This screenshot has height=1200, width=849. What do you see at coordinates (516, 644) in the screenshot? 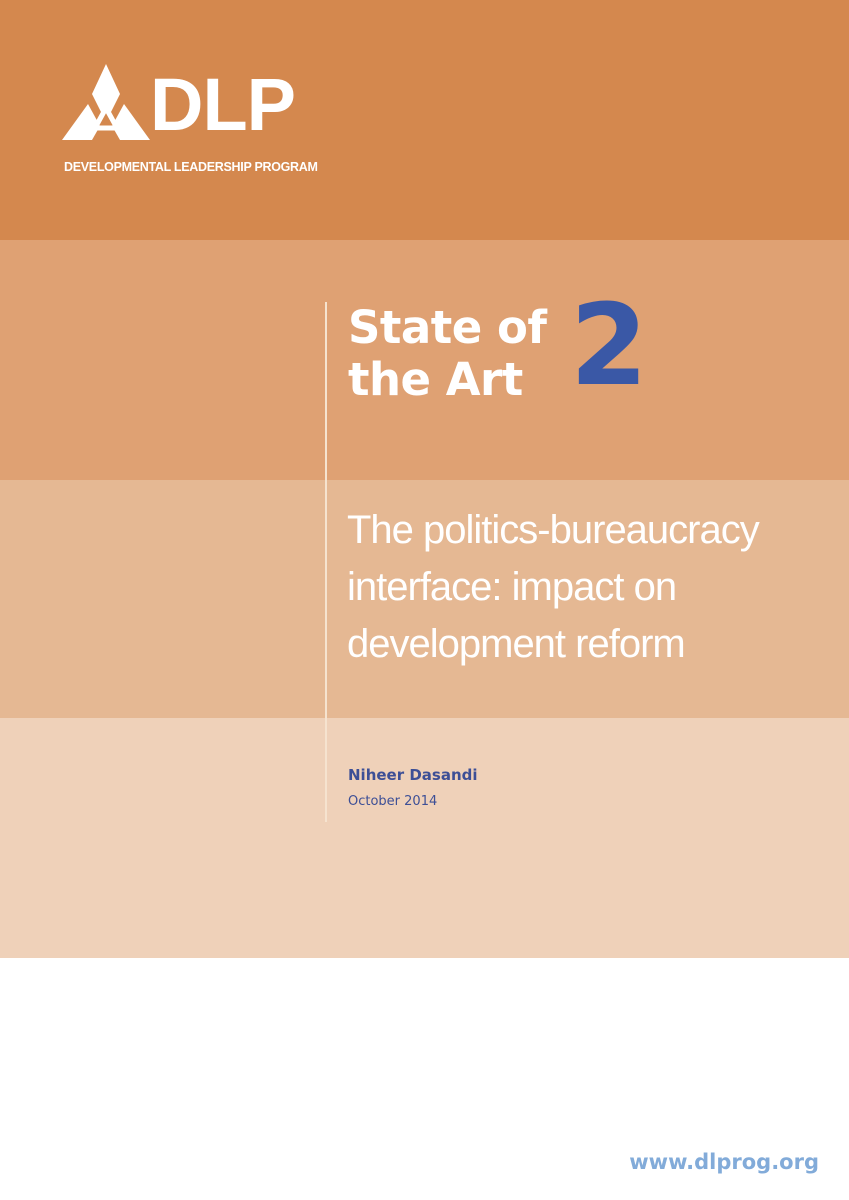
I see `title-line-3: development reform` at bounding box center [516, 644].